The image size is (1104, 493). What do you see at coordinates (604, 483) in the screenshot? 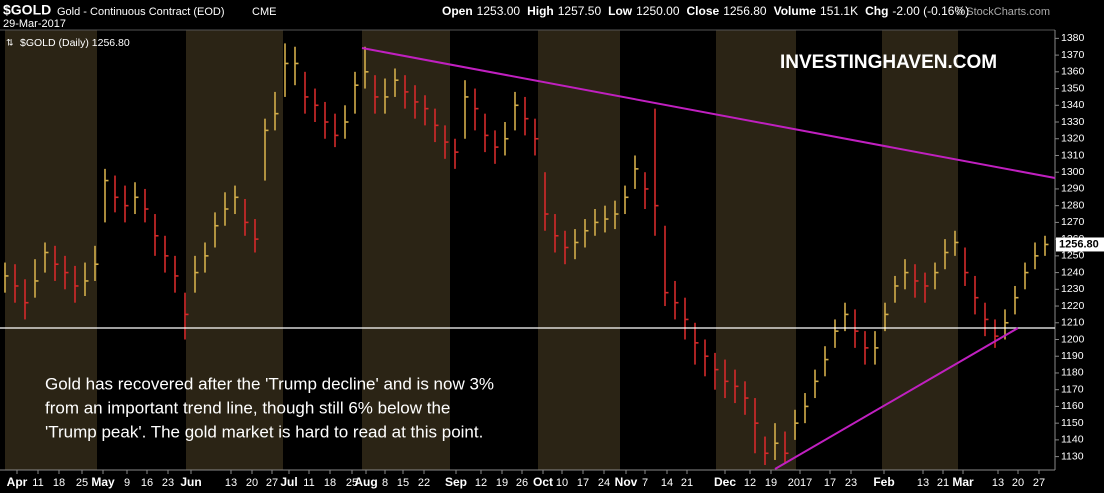
I see `x-tick-label: 24` at bounding box center [604, 483].